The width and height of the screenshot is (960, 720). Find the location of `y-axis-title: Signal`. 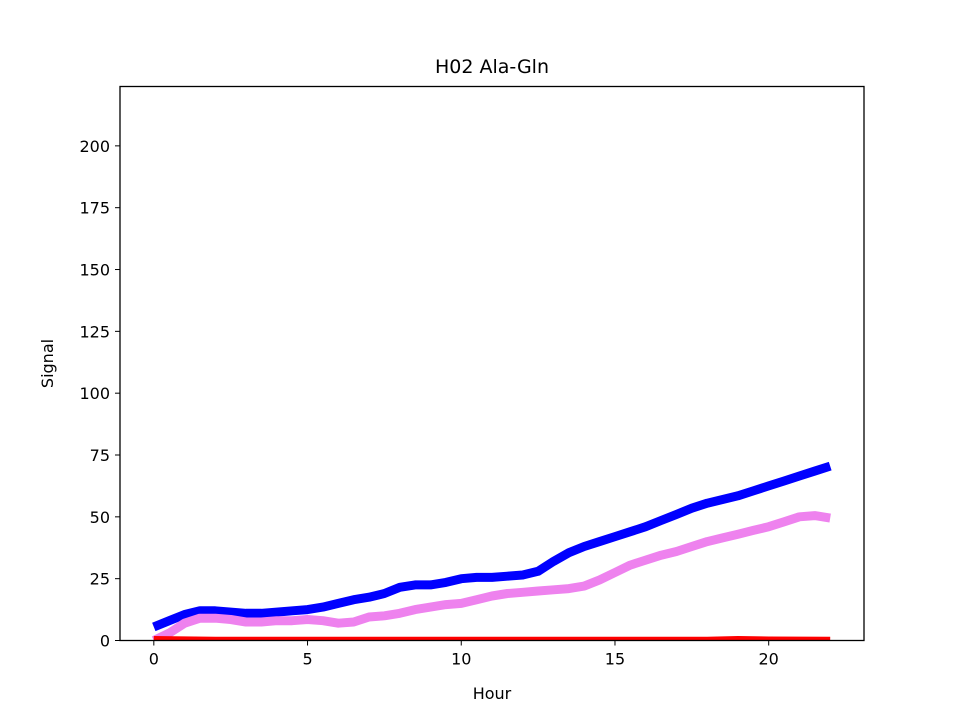

y-axis-title: Signal is located at coordinates (47, 363).